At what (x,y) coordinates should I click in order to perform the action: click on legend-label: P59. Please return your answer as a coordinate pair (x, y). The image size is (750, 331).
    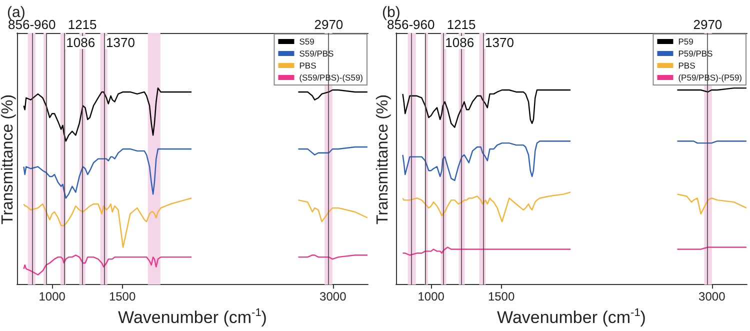
    Looking at the image, I should click on (686, 41).